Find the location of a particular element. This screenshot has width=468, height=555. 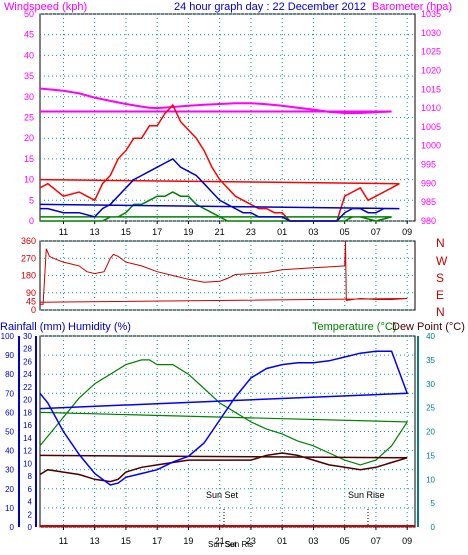

humidity-y-tick-label: 20 is located at coordinates (9, 489).